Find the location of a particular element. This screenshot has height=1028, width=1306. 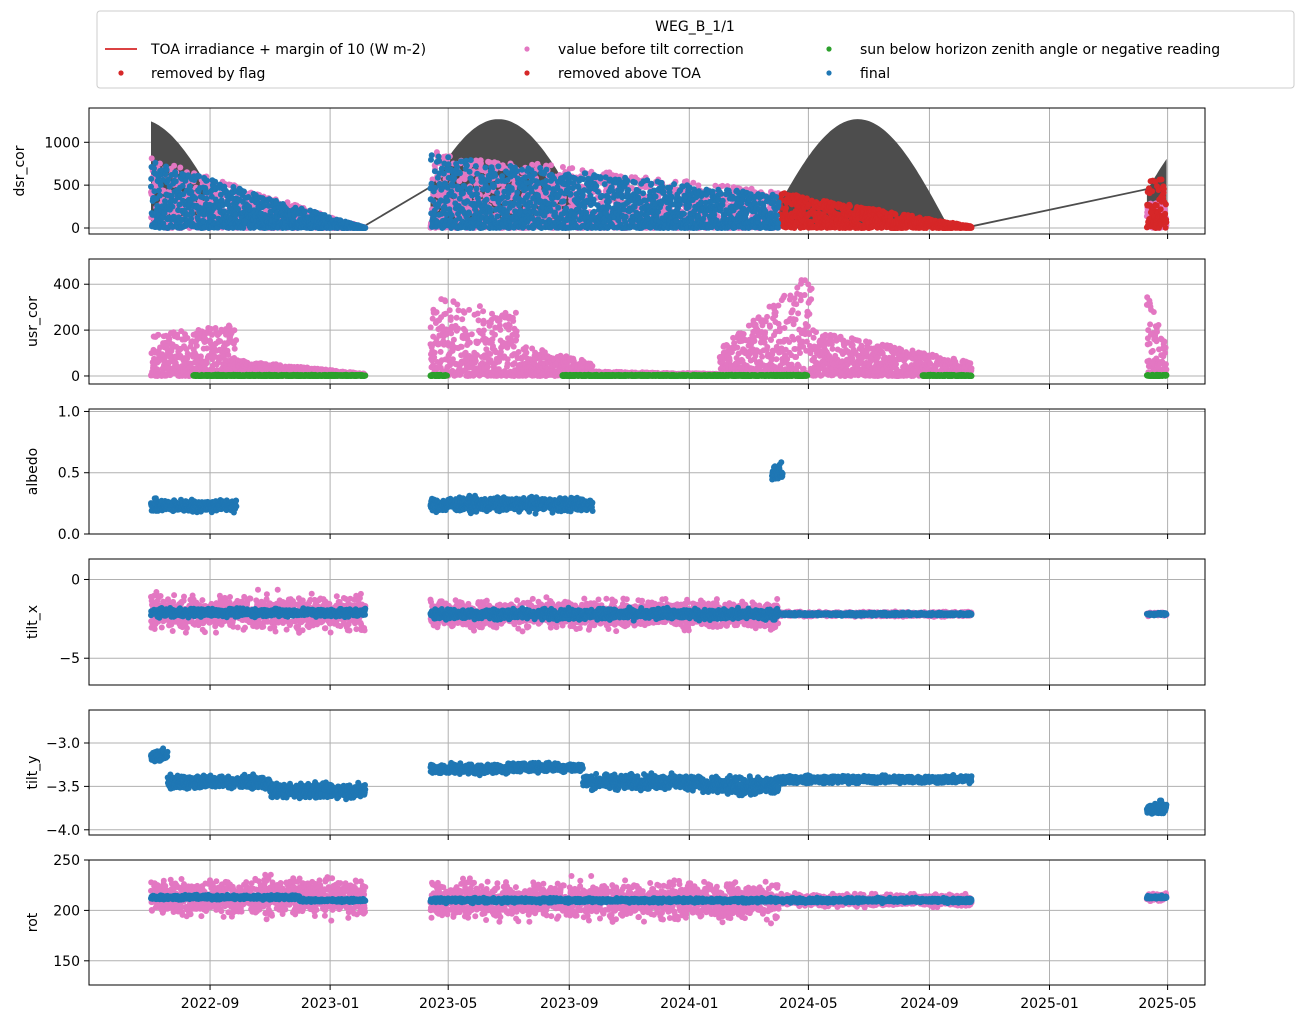

legend-label-value-before-tilt: value before tilt correction is located at coordinates (651, 50).